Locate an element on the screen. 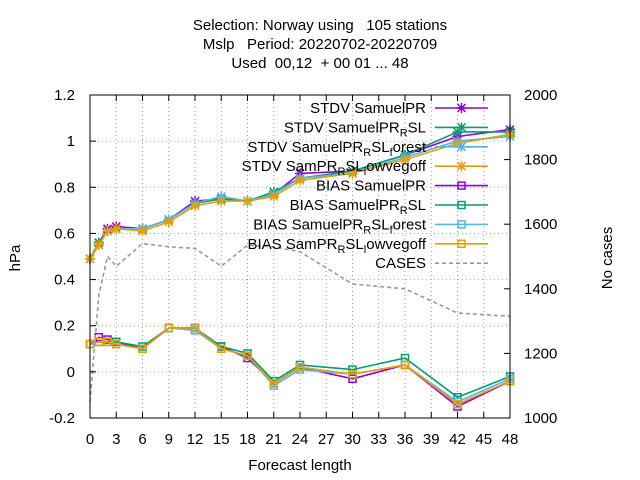 This screenshot has width=640, height=480. x-tick-label: 30 is located at coordinates (352, 439).